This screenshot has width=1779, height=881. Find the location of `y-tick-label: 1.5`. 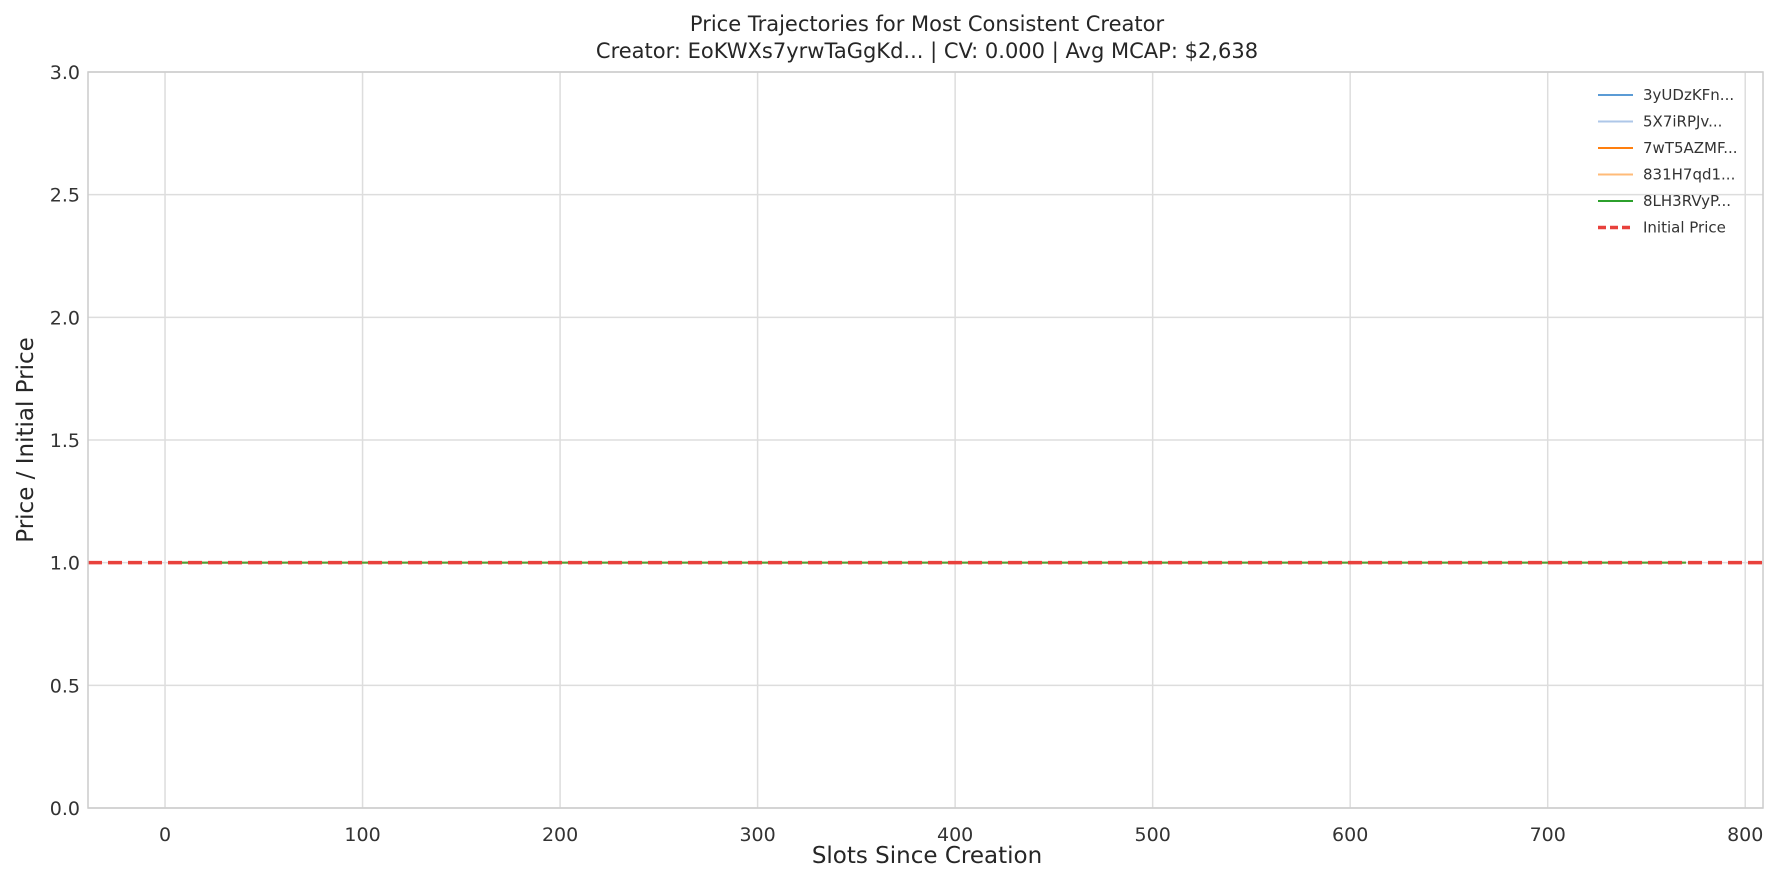

y-tick-label: 1.5 is located at coordinates (65, 441).